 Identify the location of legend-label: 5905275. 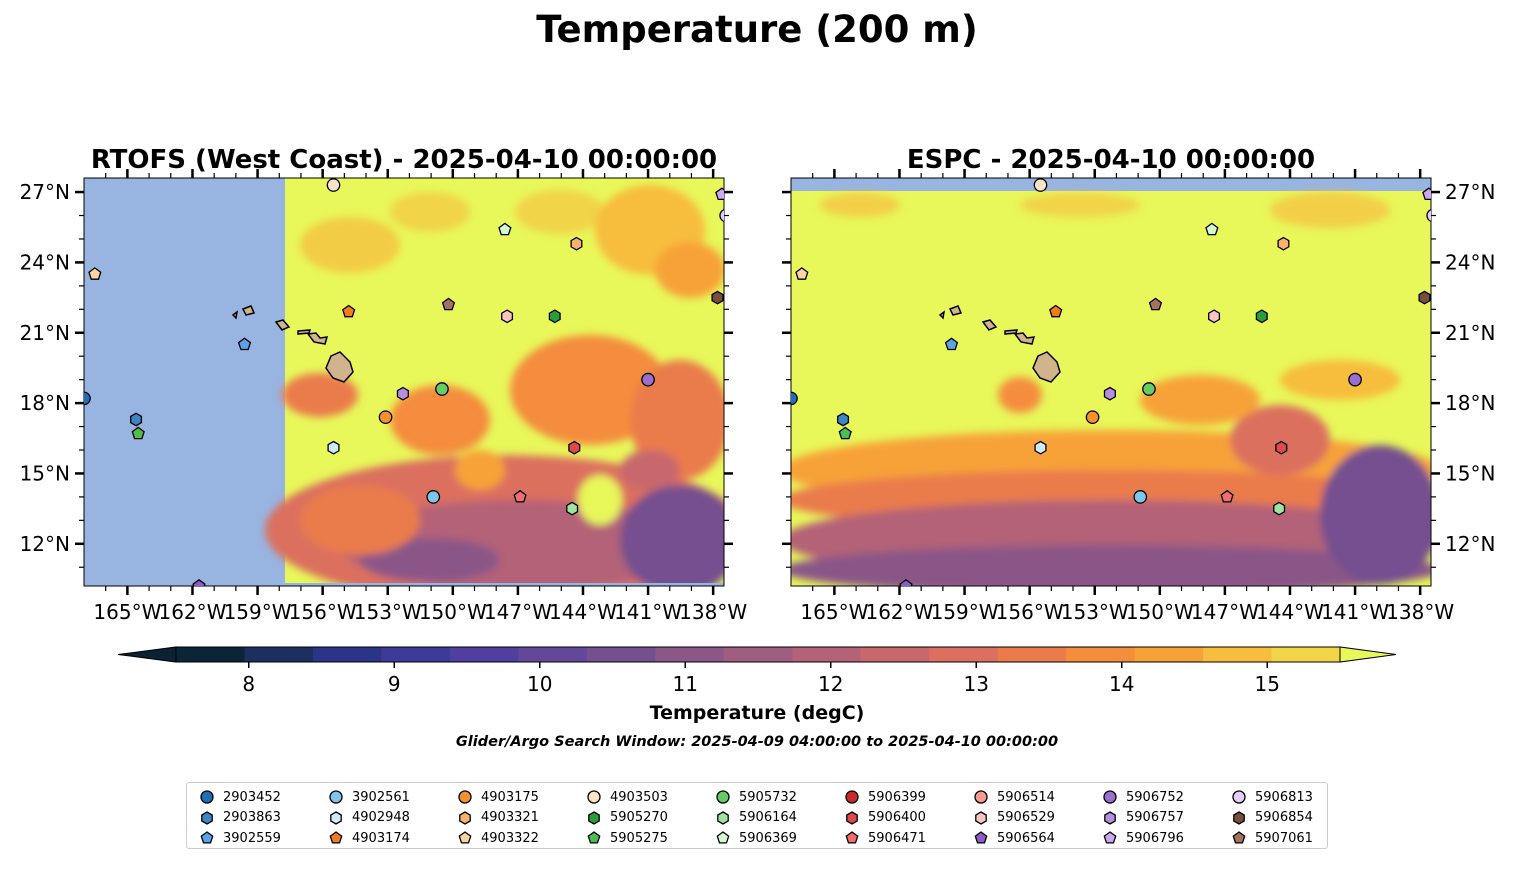
(639, 838).